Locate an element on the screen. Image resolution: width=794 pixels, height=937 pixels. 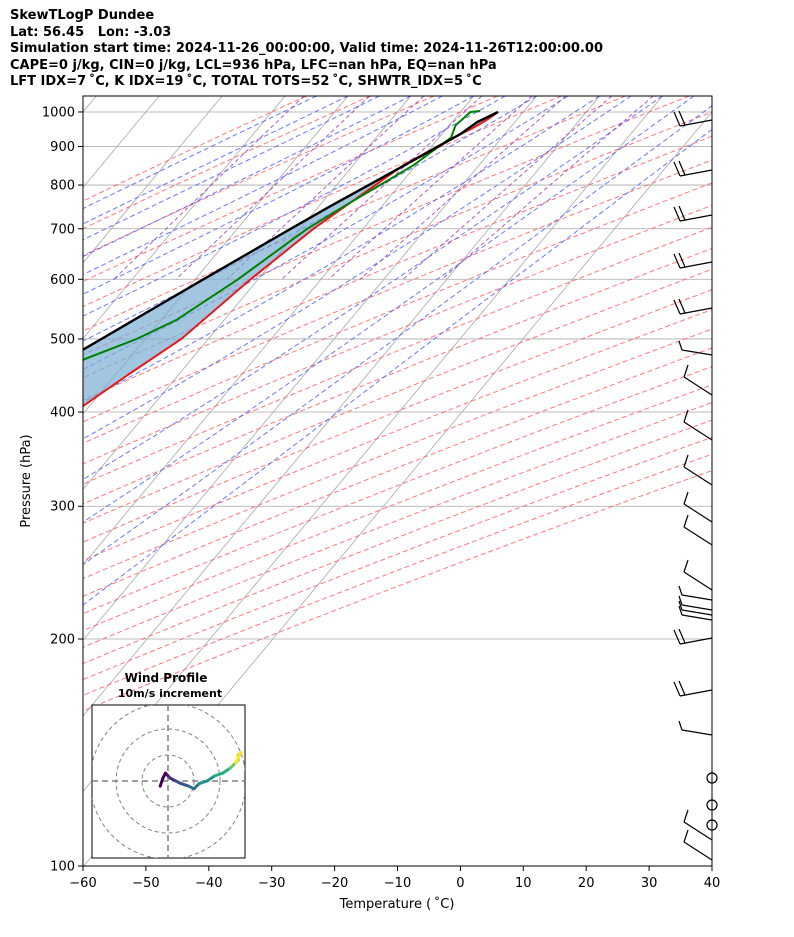
y-axis-ticks: 1000 900 800 700 600 500 400 300 200 100 is located at coordinates (62, 490).